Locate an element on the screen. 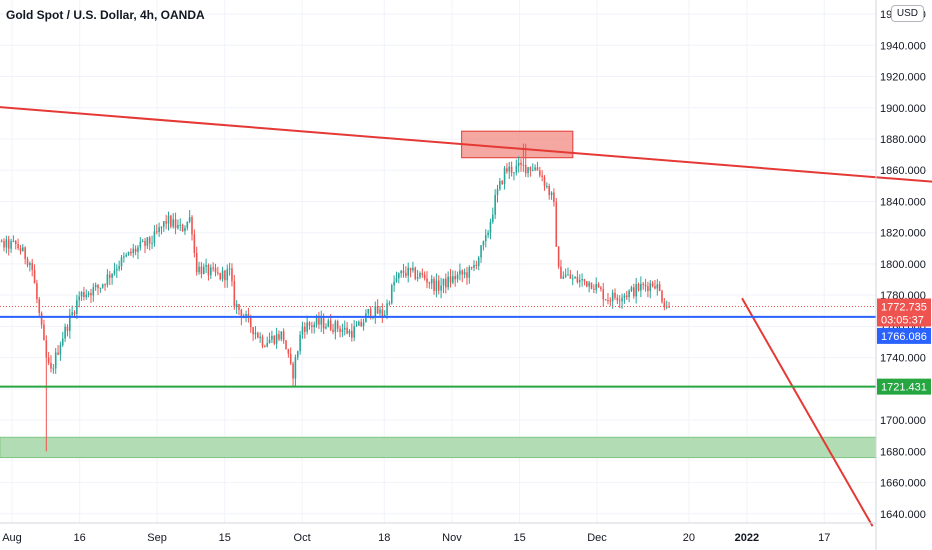 This screenshot has height=550, width=932. y-tick-label: 1880.000 is located at coordinates (903, 140).